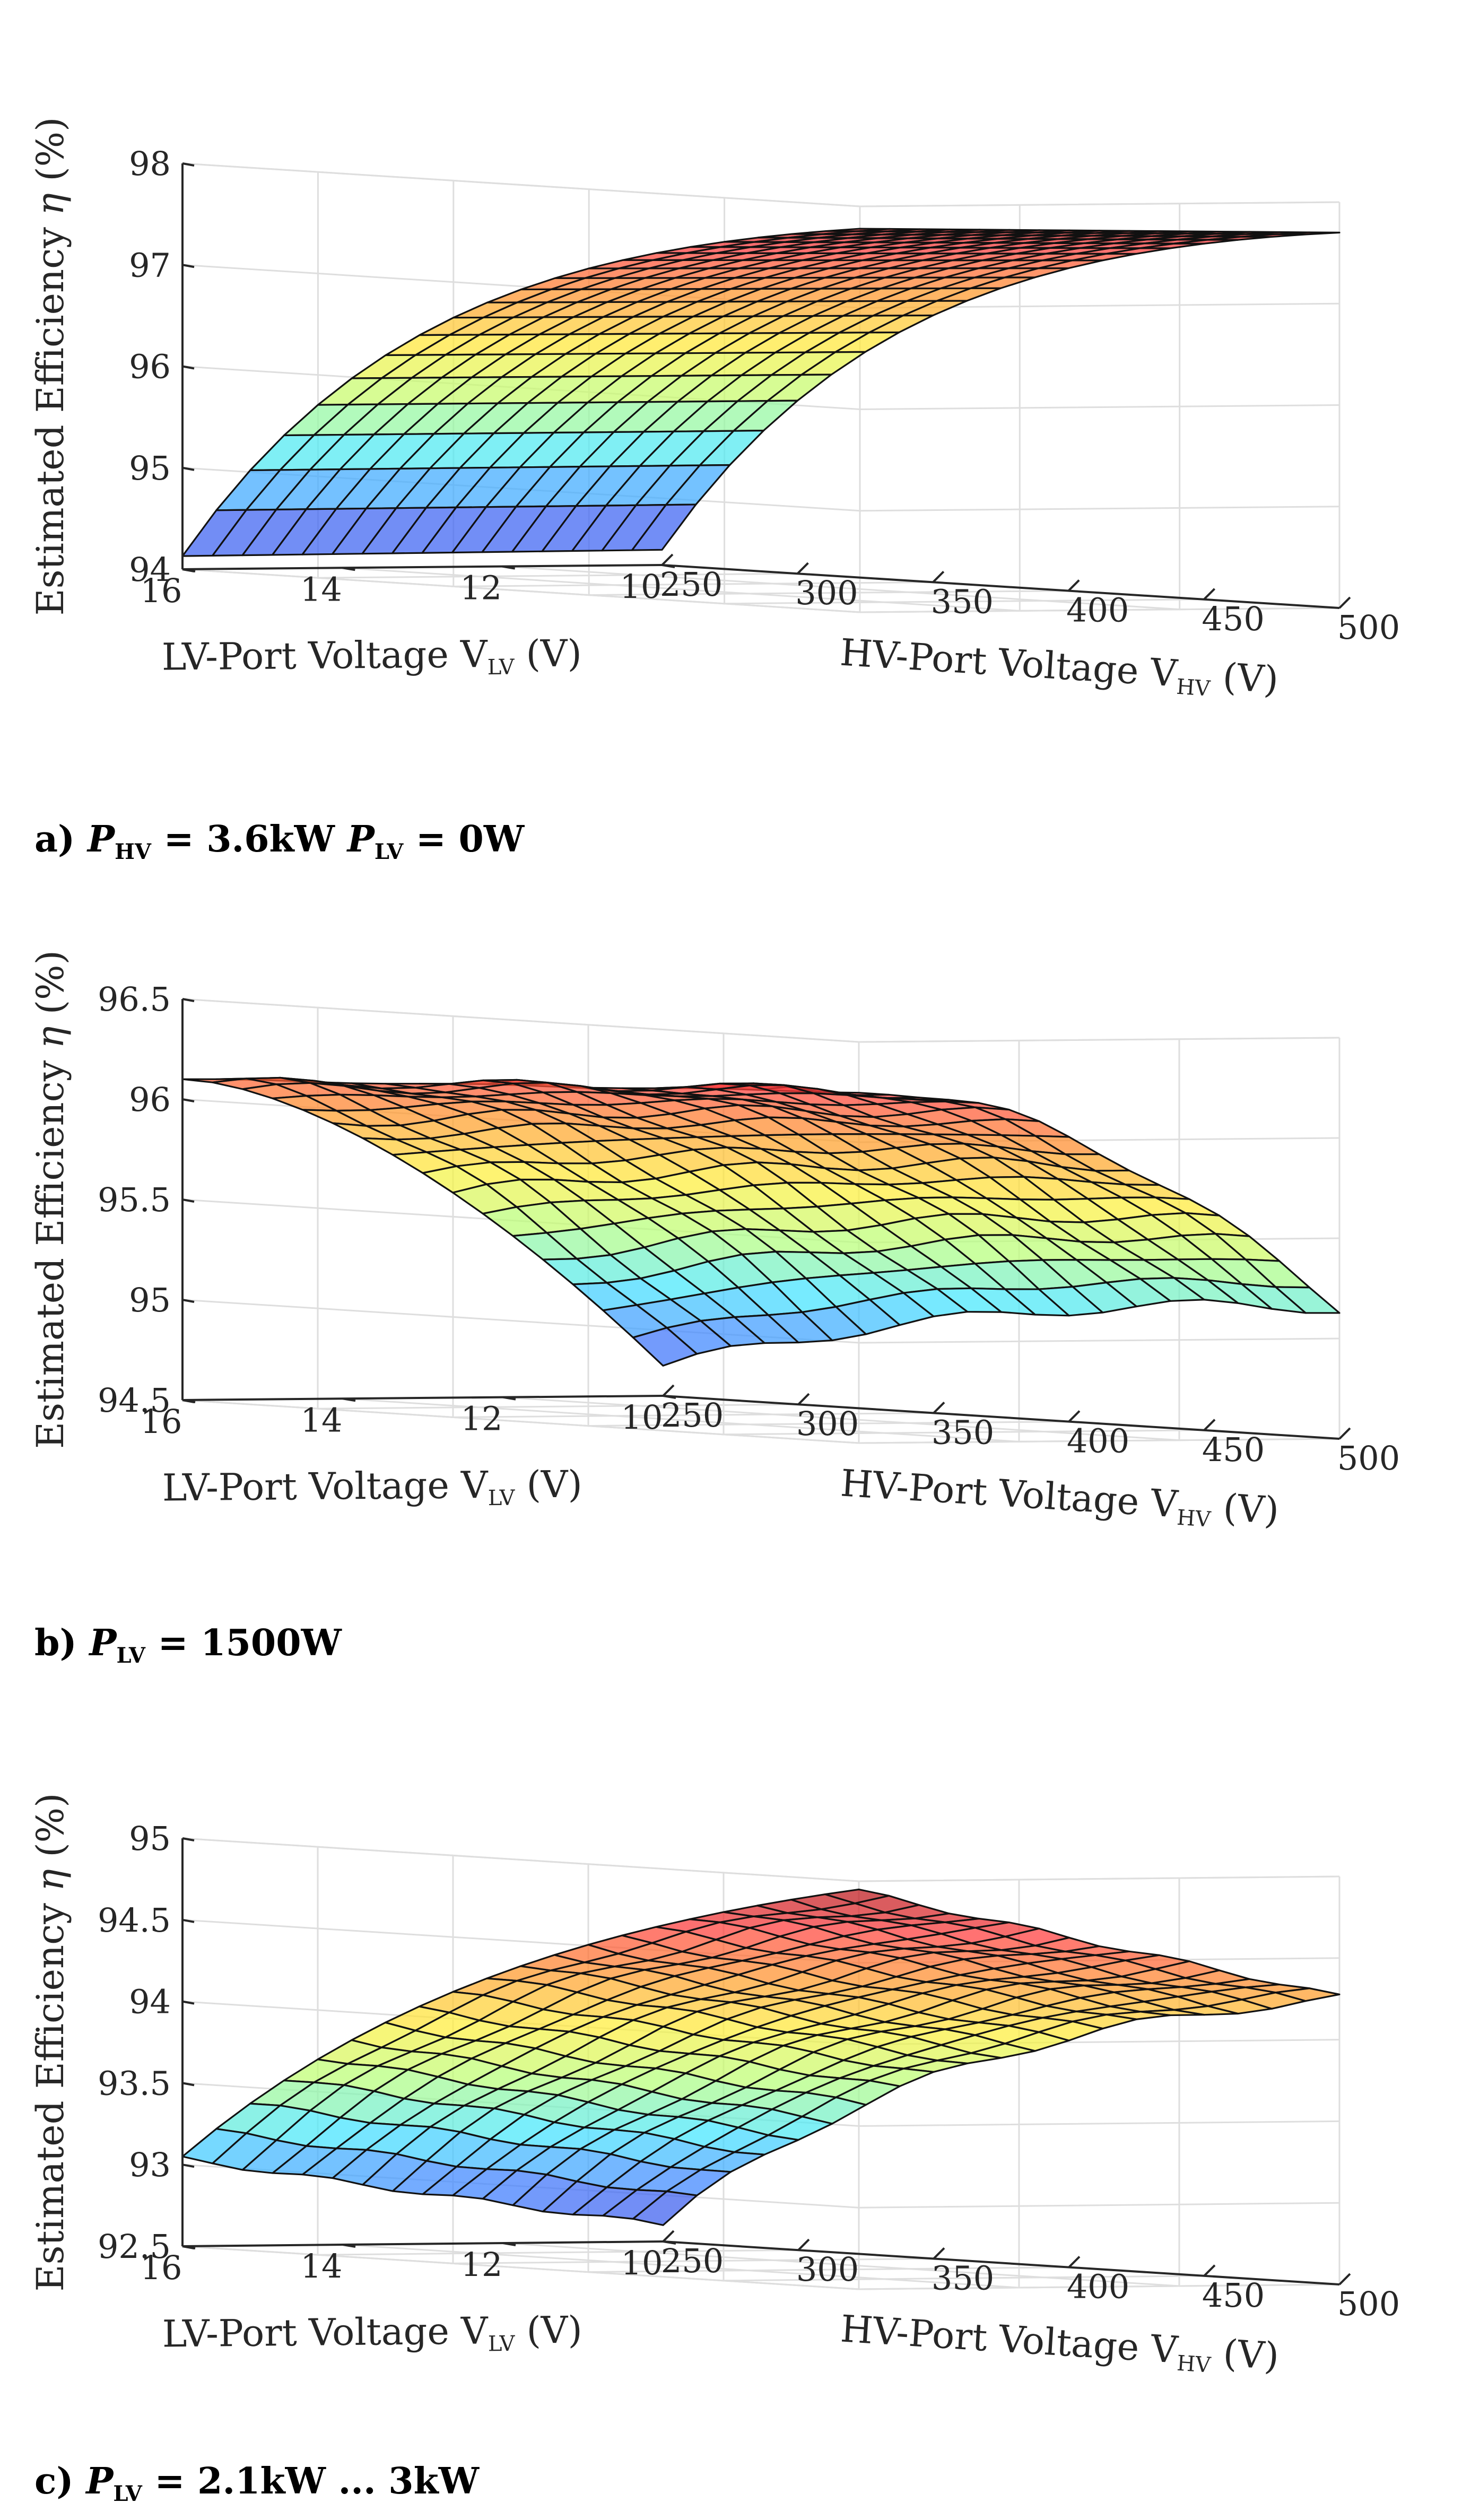  What do you see at coordinates (134, 1921) in the screenshot?
I see `z-tick-label: 94.5` at bounding box center [134, 1921].